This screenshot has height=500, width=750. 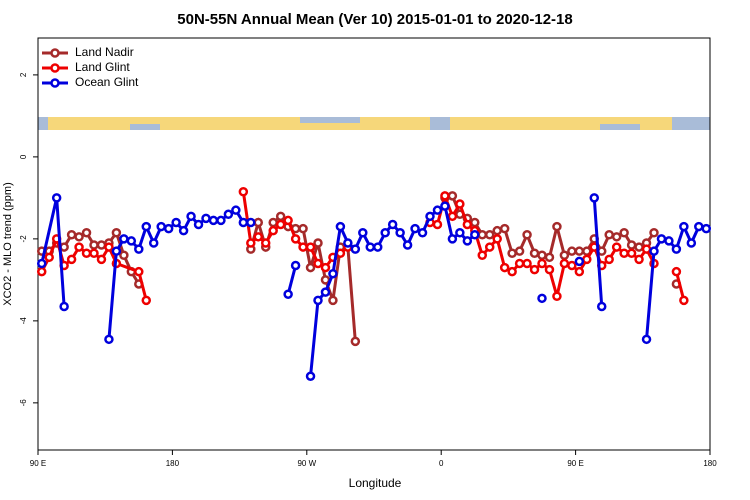 What do you see at coordinates (375, 483) in the screenshot?
I see `x-axis-label: Longitude` at bounding box center [375, 483].